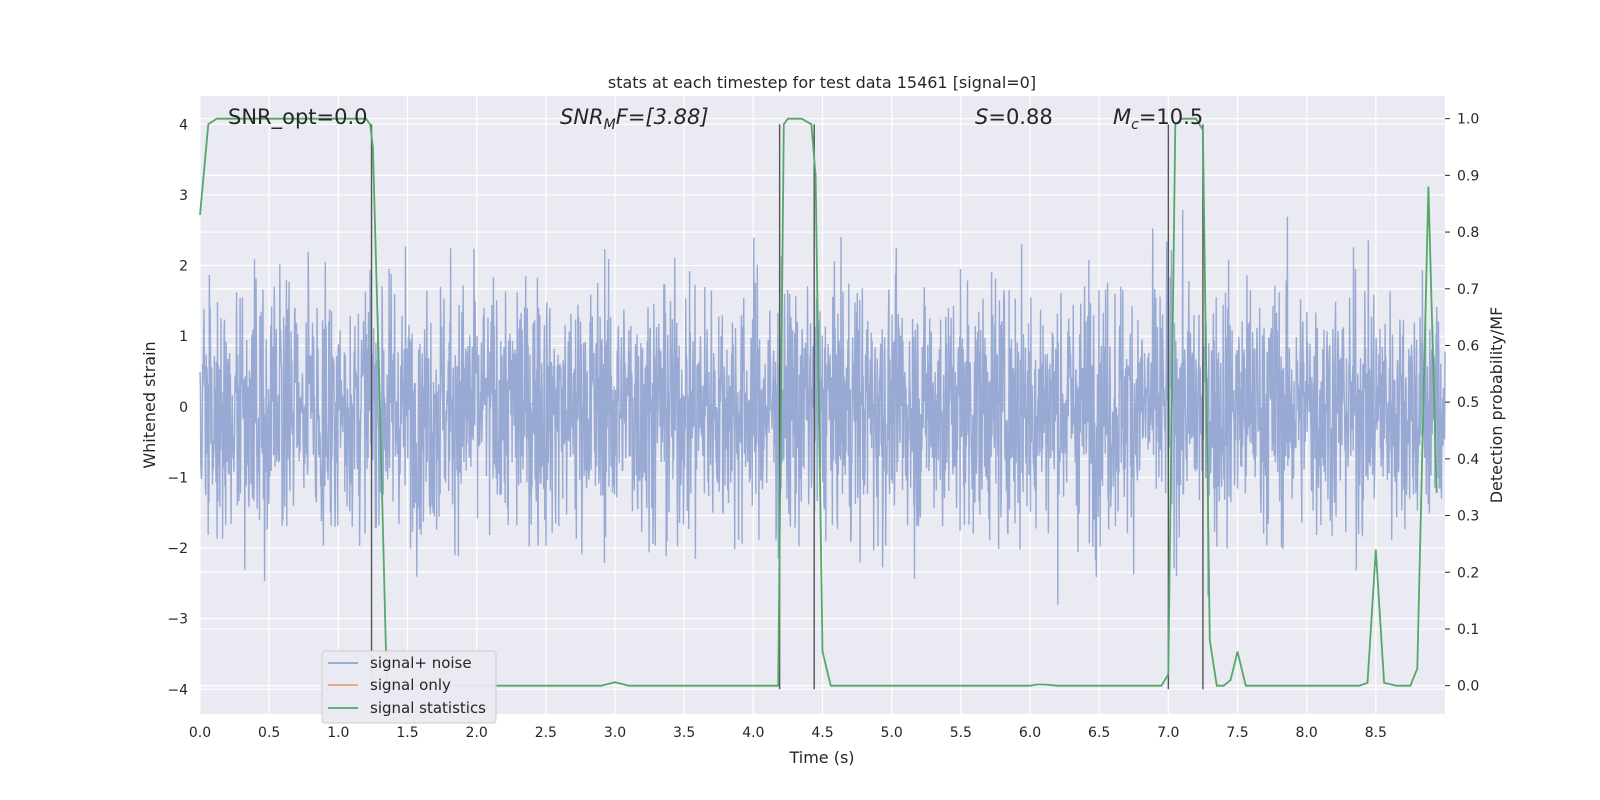 The image size is (1600, 800). I want to click on y-right-tick-label: 0.5, so click(1468, 403).